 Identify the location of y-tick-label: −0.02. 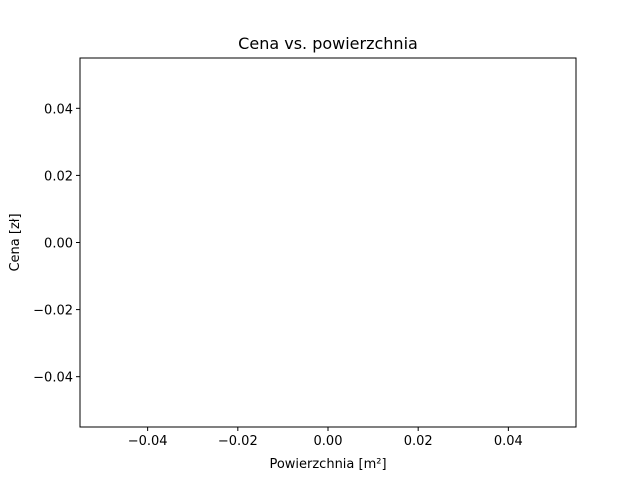
(53, 311).